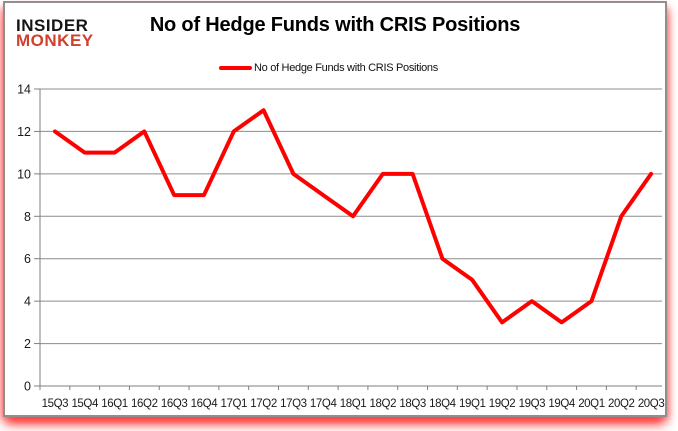 The height and width of the screenshot is (431, 678). What do you see at coordinates (27, 344) in the screenshot?
I see `svg-text: 2` at bounding box center [27, 344].